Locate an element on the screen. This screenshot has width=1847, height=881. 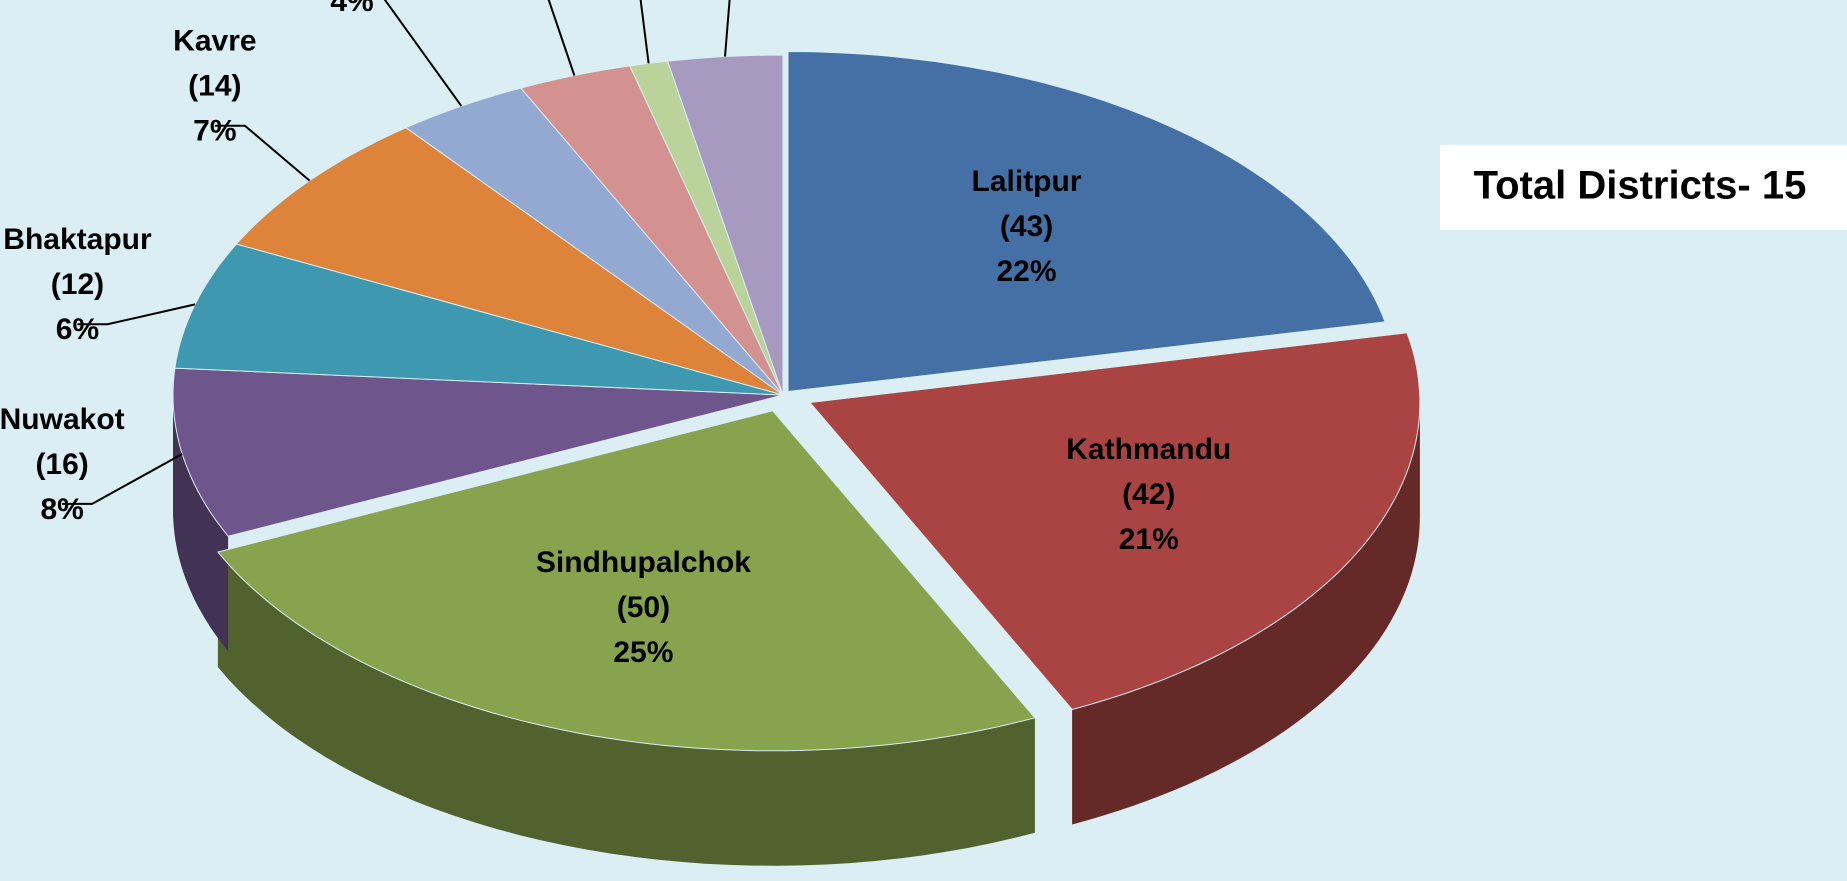
percent-label: 8% is located at coordinates (61, 509).